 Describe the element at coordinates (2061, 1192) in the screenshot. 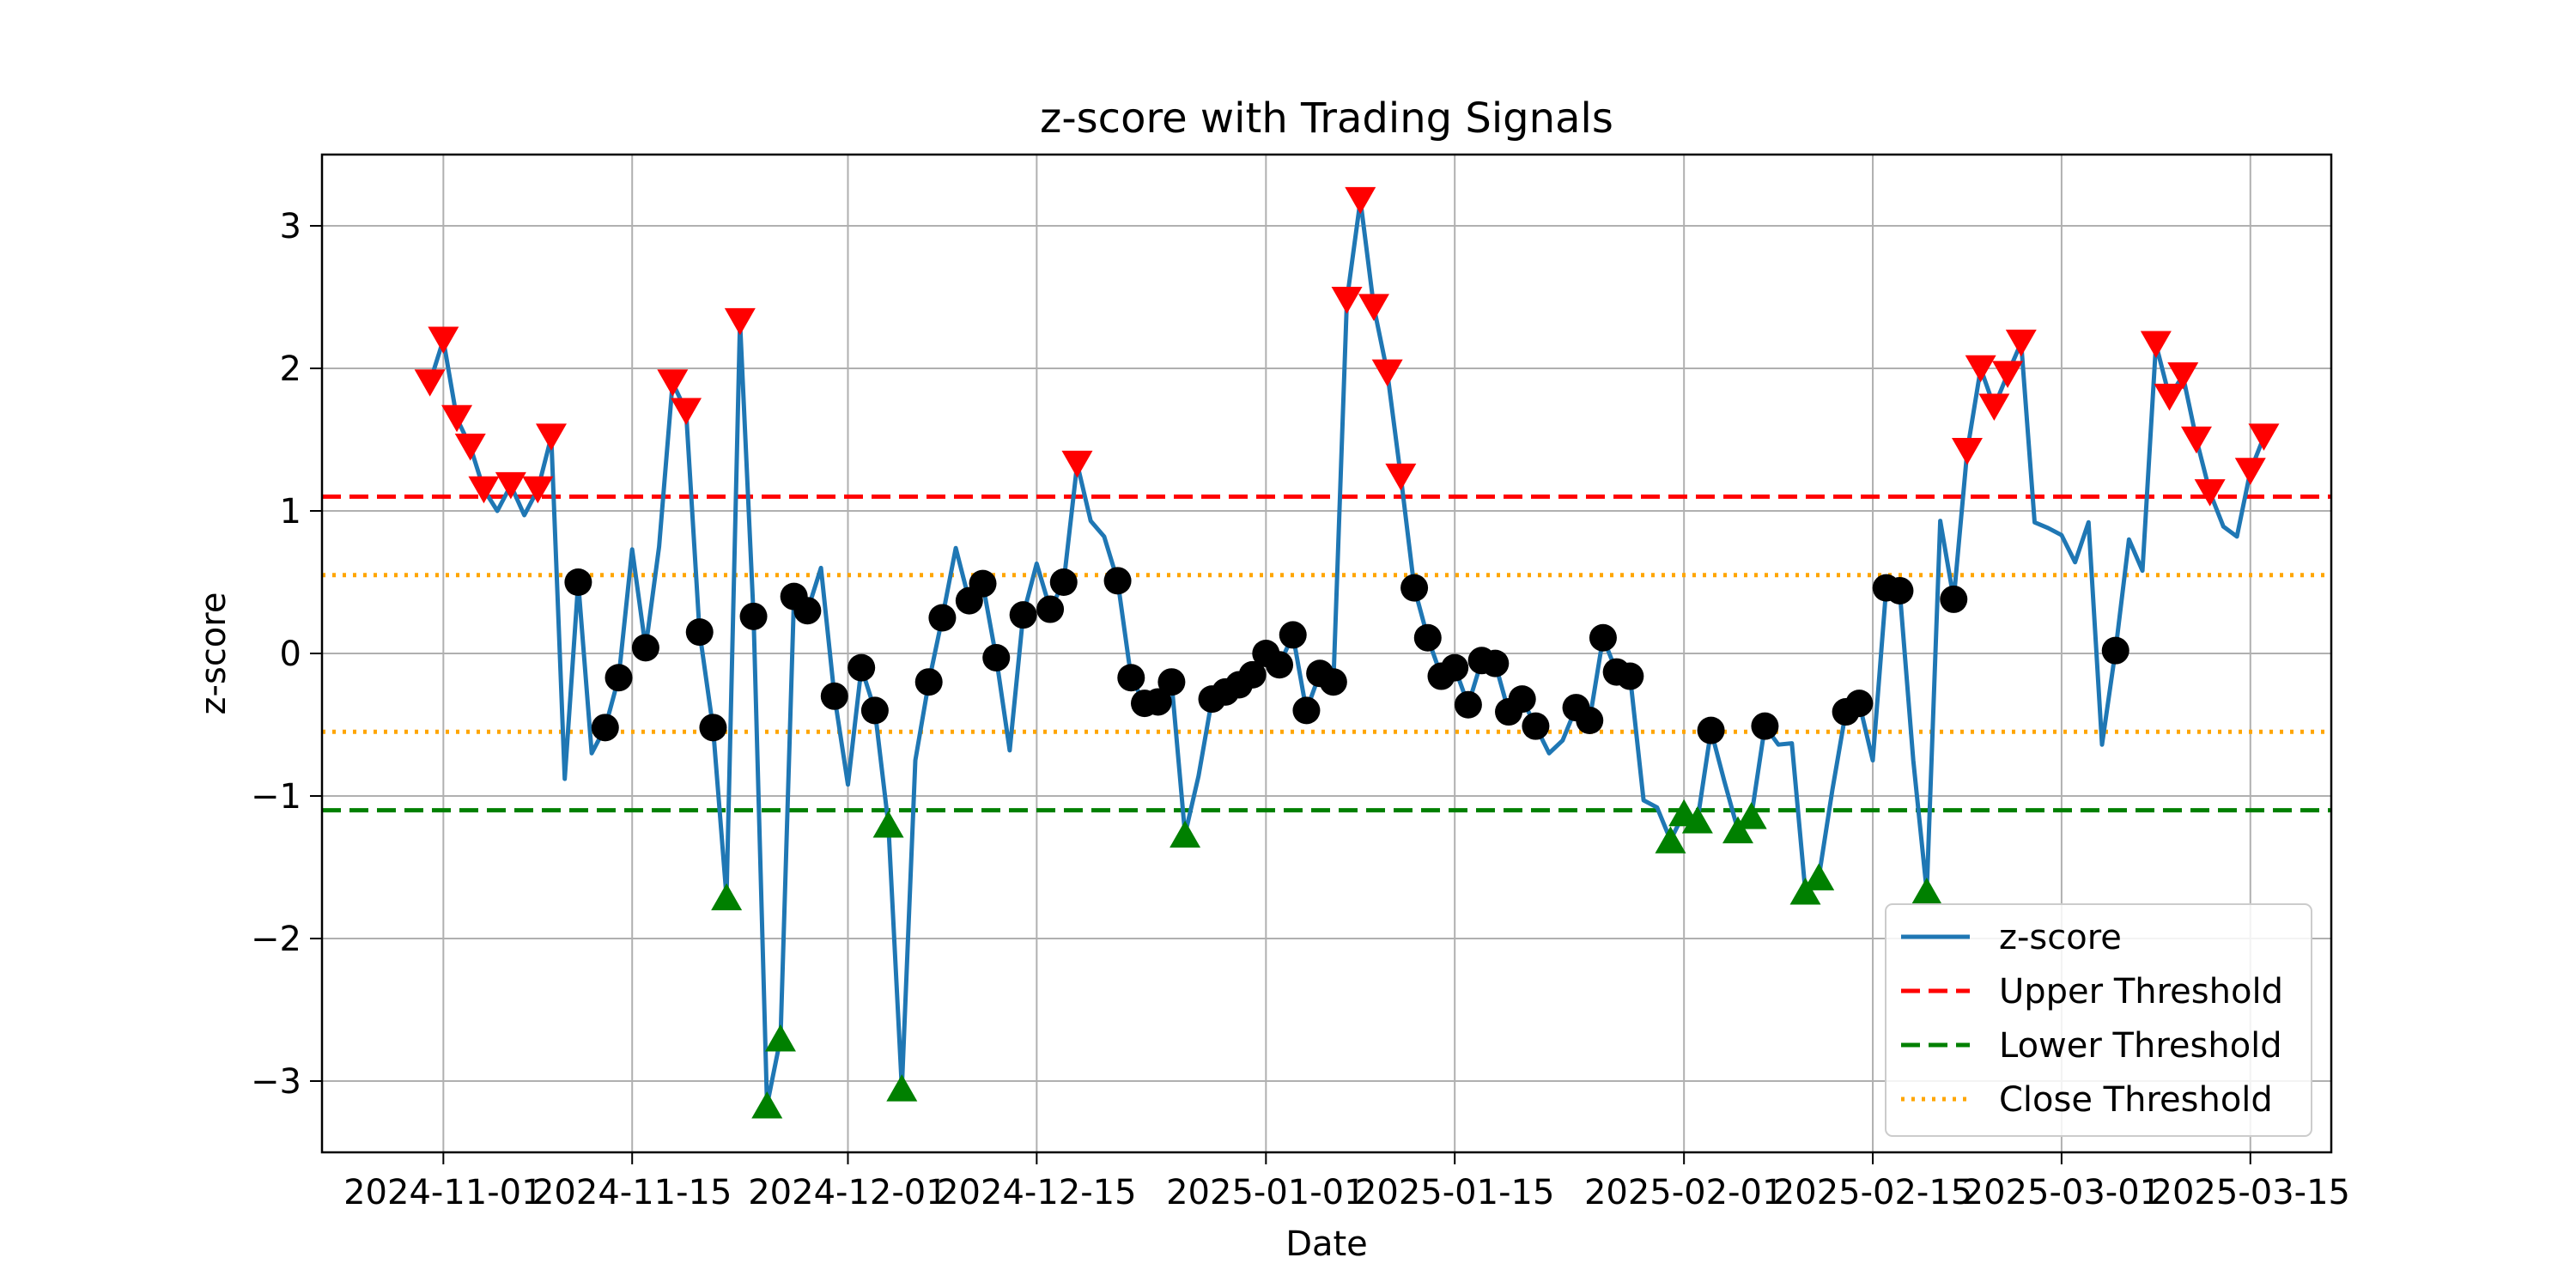

I see `x-tick-label: 2025-03-01` at that location.